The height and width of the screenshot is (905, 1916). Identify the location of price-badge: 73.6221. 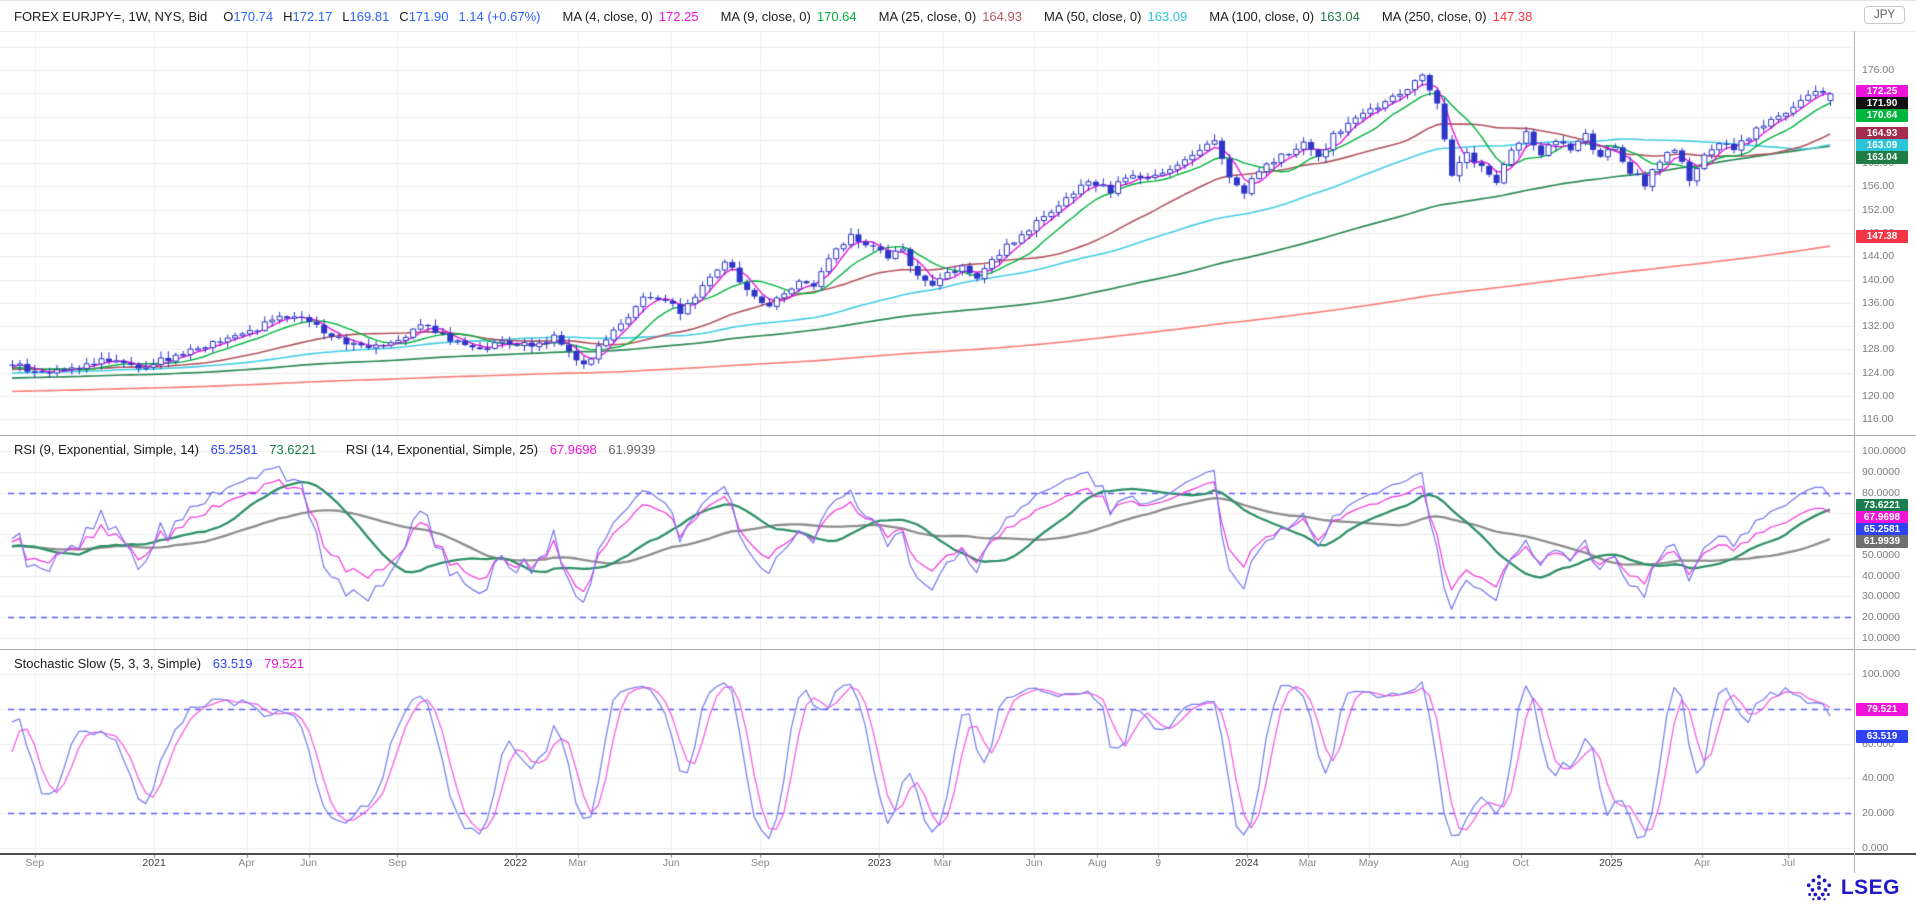
(1882, 505).